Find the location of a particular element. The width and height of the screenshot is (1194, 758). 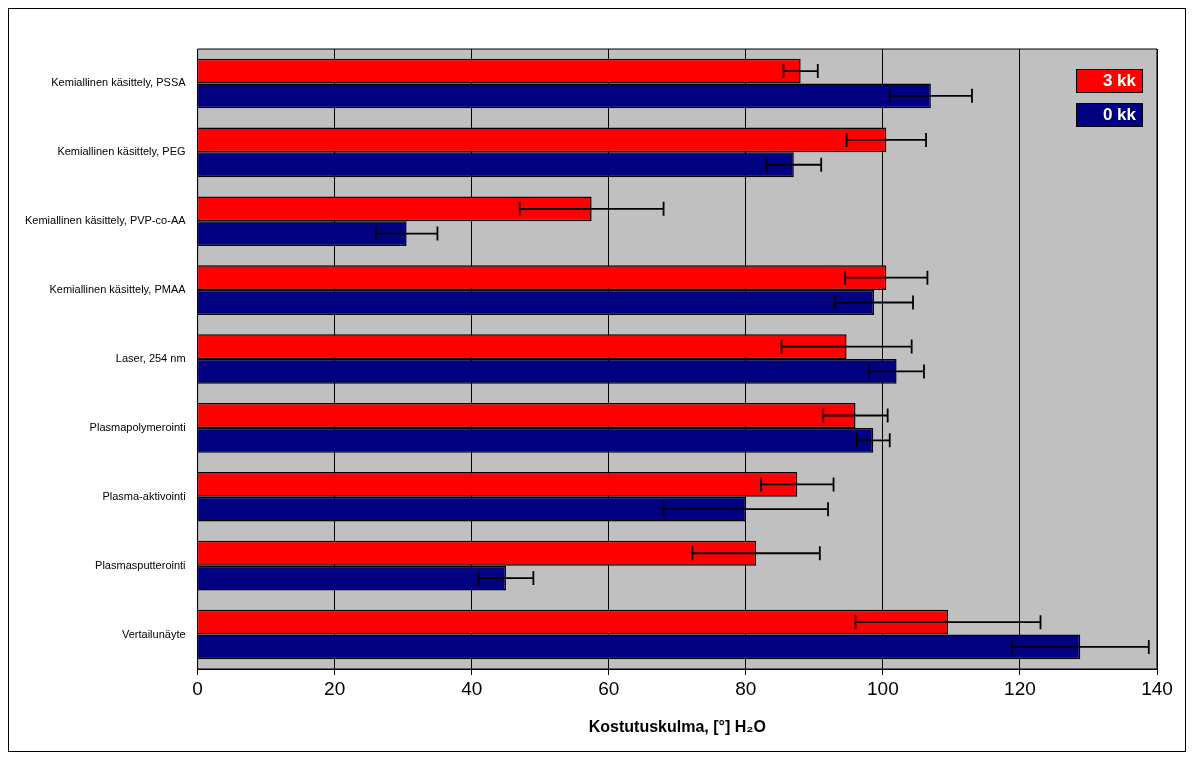

legend-label: 0 kk is located at coordinates (1122, 115).